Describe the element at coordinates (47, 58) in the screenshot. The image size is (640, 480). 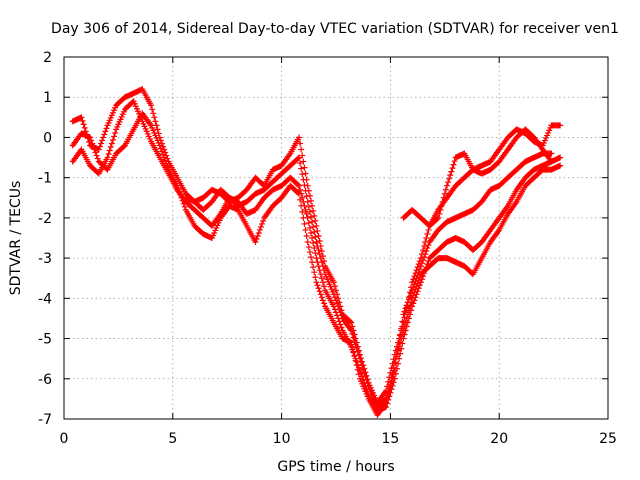
I see `y-tick-label: 2` at that location.